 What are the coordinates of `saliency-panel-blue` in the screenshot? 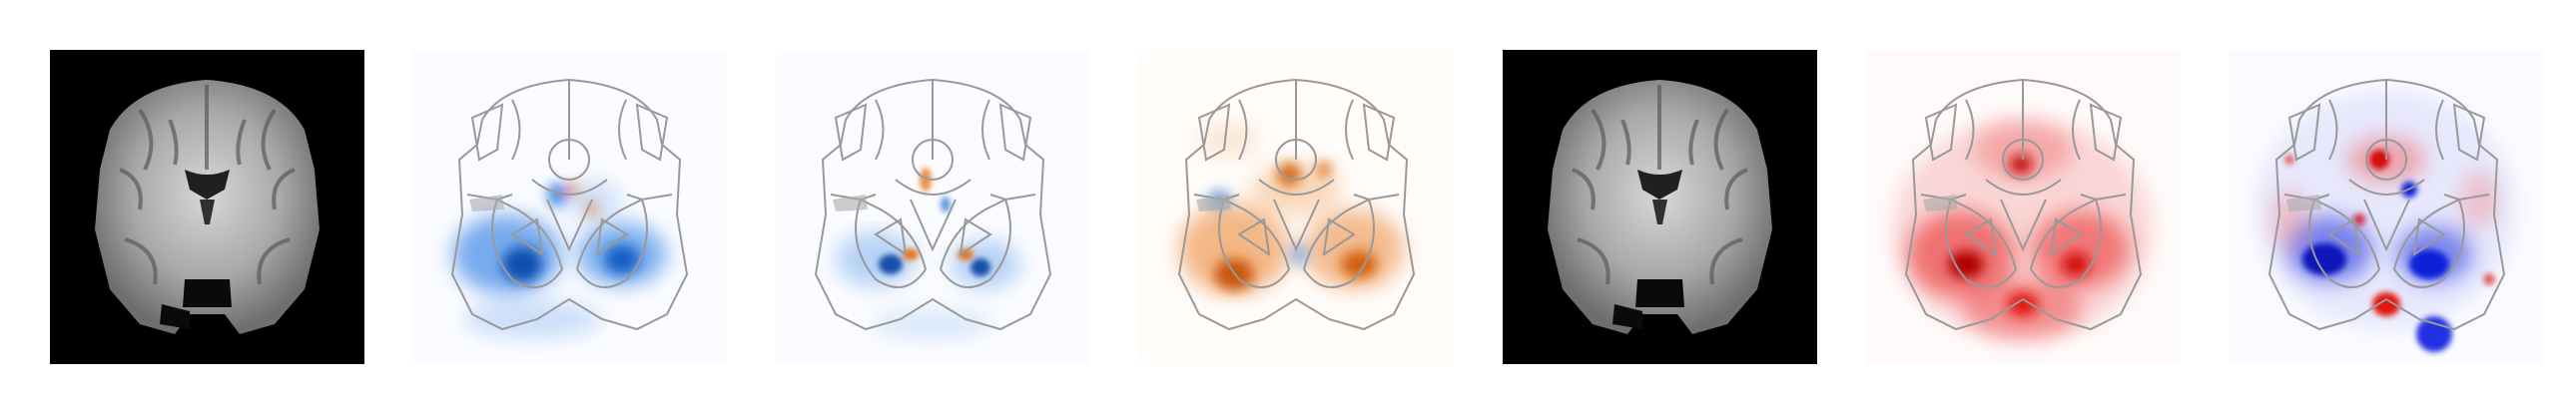 It's located at (569, 207).